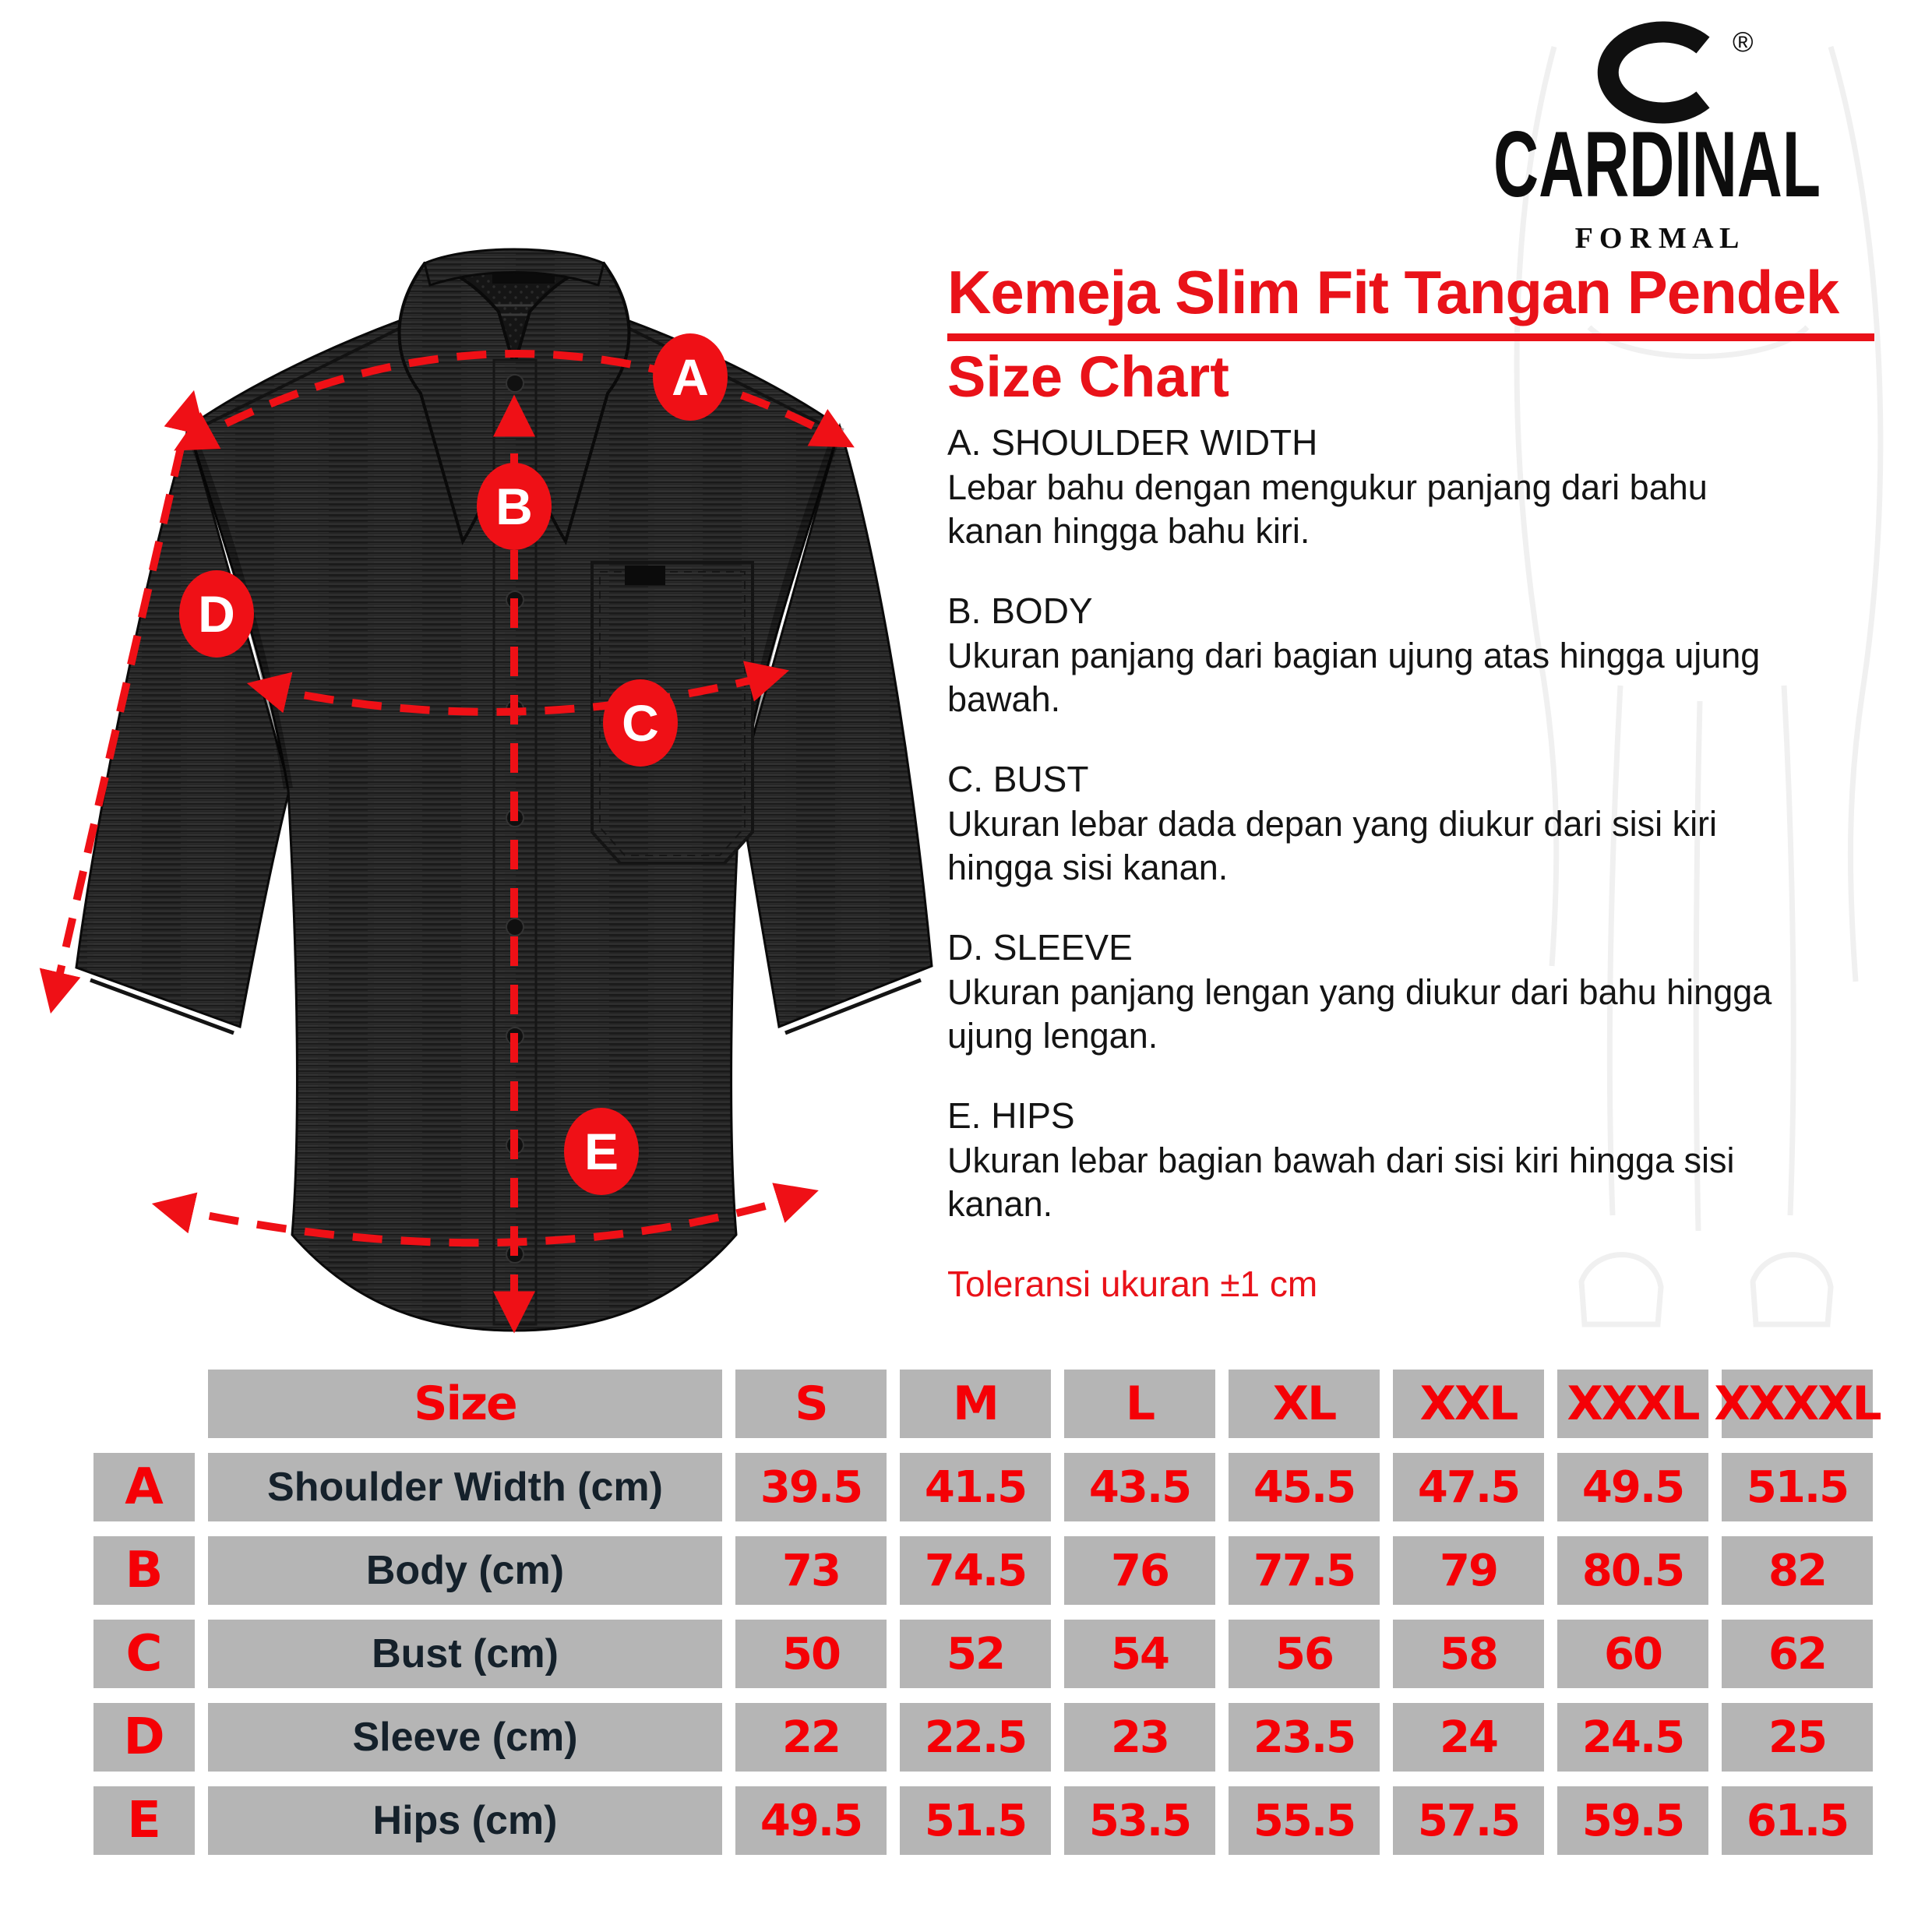 This screenshot has height=1932, width=1932. What do you see at coordinates (1797, 1570) in the screenshot?
I see `cell-b-xxxxl: 82` at bounding box center [1797, 1570].